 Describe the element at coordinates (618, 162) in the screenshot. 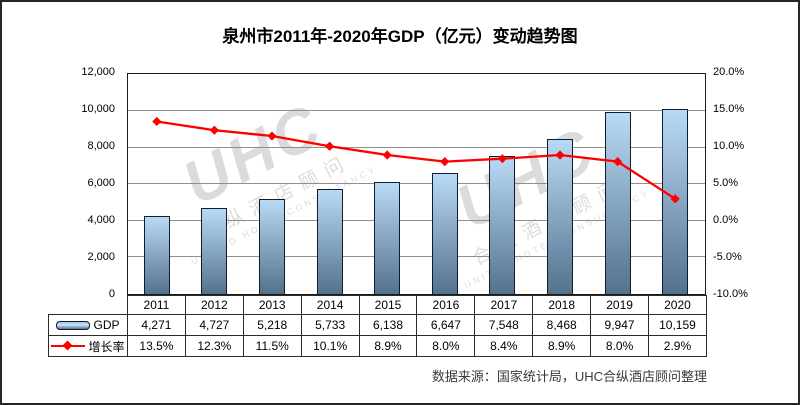

I see `growth-point-2019` at that location.